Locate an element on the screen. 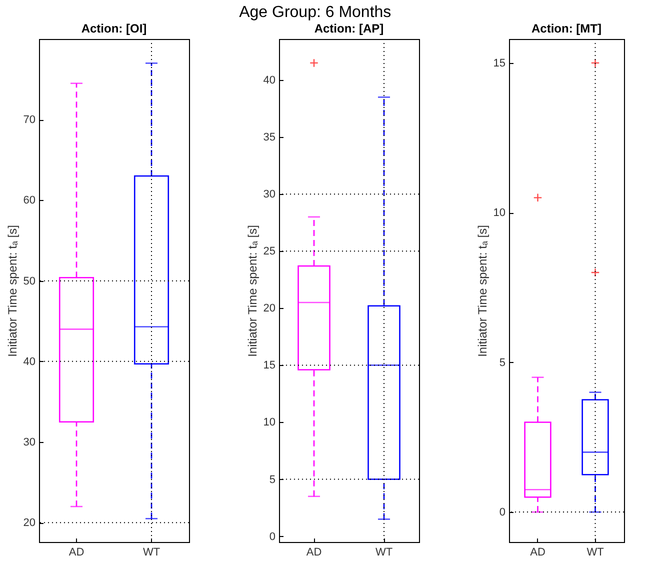  chart-title: Action: [MT] is located at coordinates (567, 29).